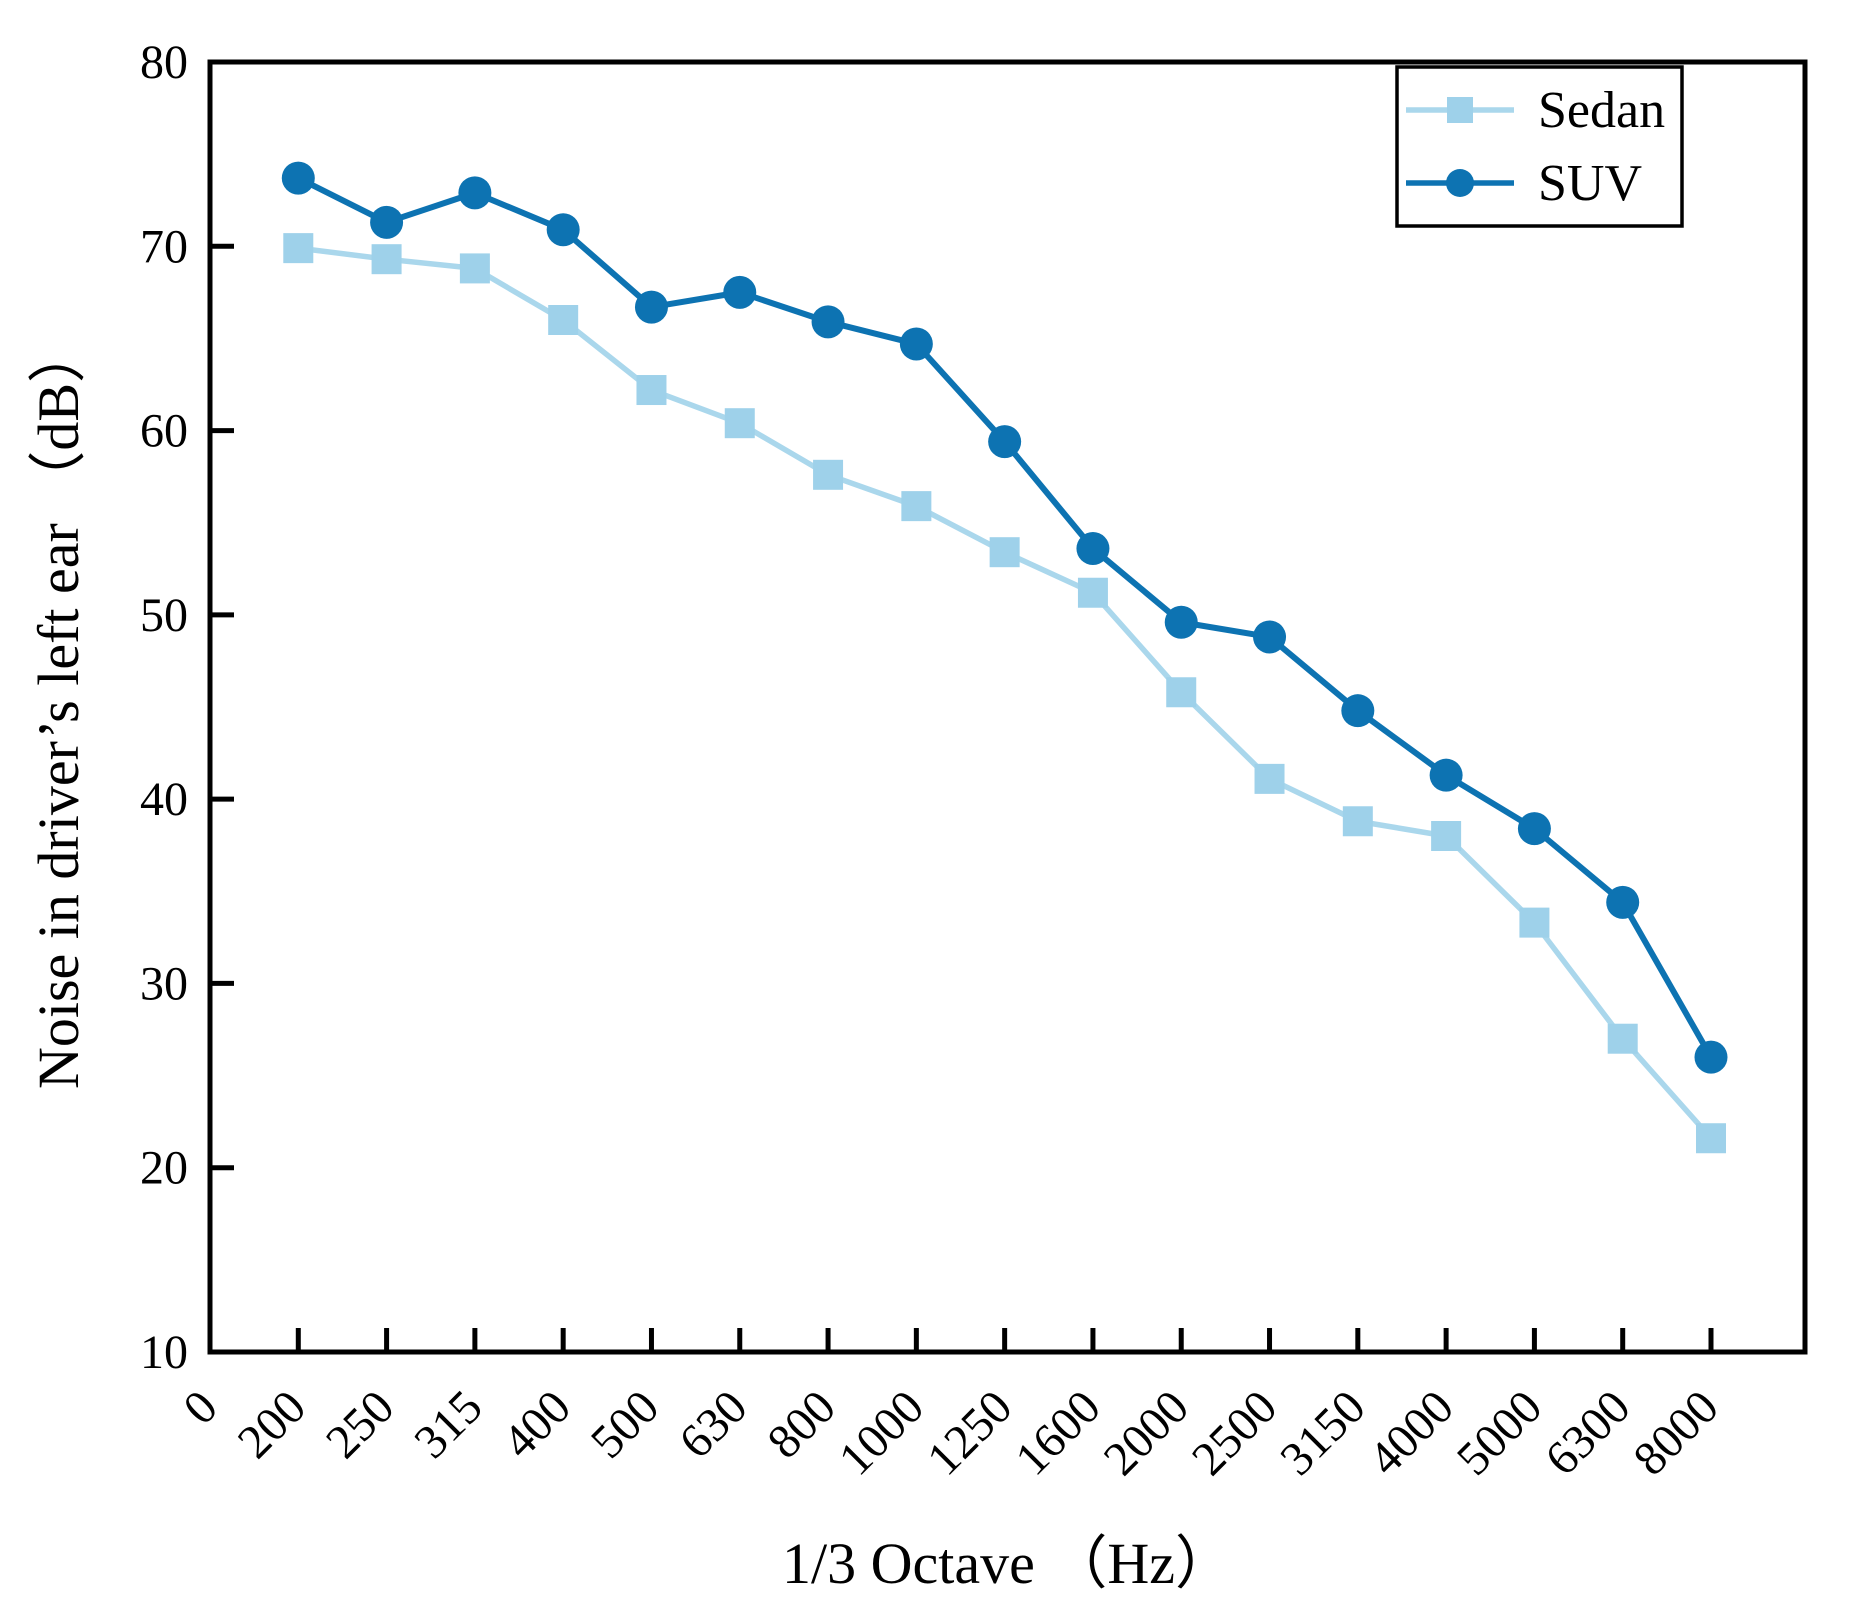 The image size is (1849, 1608). Describe the element at coordinates (1460, 110) in the screenshot. I see `legend-square-marker` at that location.